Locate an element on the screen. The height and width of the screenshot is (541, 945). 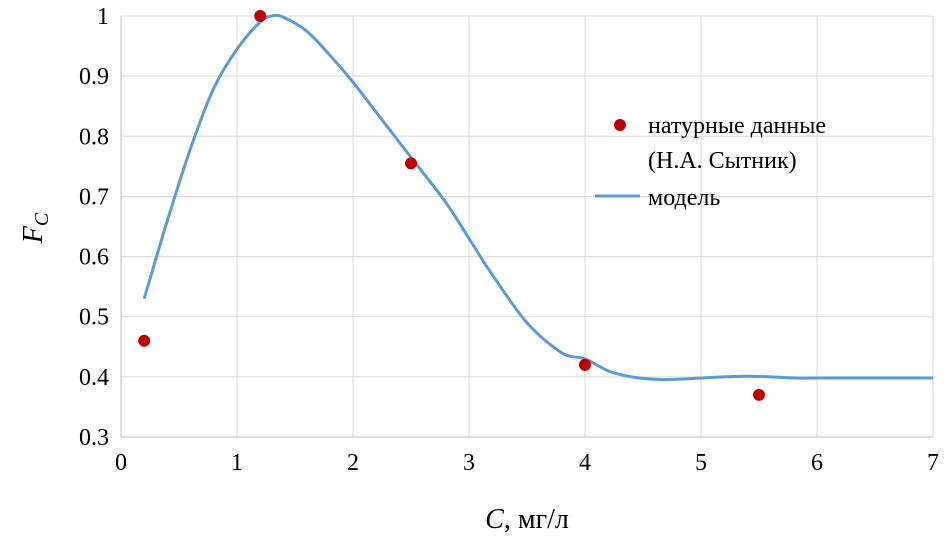
x-tick-label: 3 is located at coordinates (469, 463).